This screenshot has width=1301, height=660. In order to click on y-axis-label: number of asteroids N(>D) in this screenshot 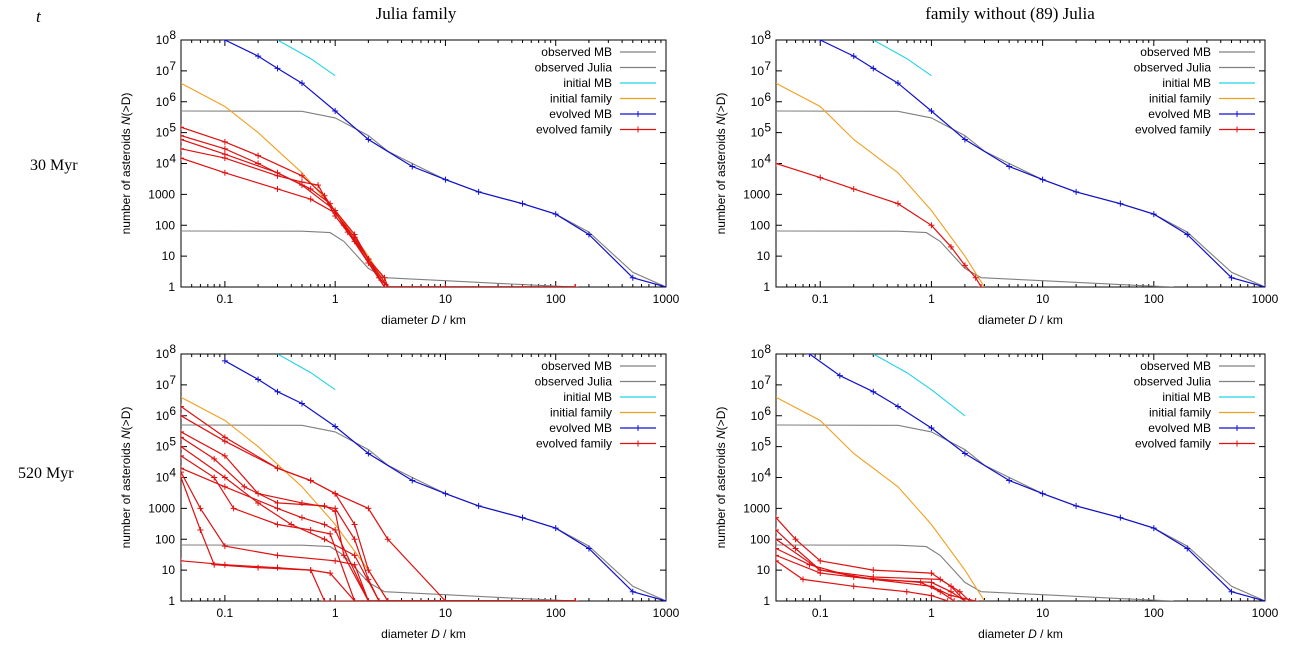, I will do `click(126, 164)`.